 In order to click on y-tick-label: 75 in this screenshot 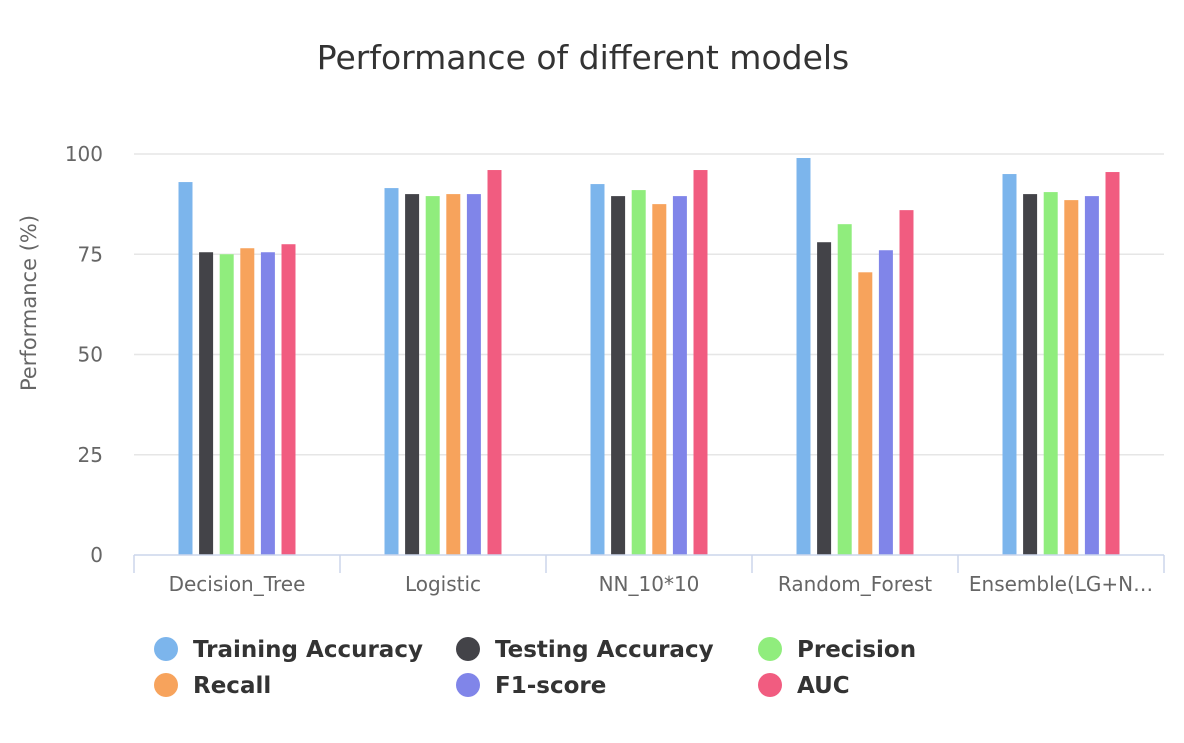, I will do `click(90, 254)`.